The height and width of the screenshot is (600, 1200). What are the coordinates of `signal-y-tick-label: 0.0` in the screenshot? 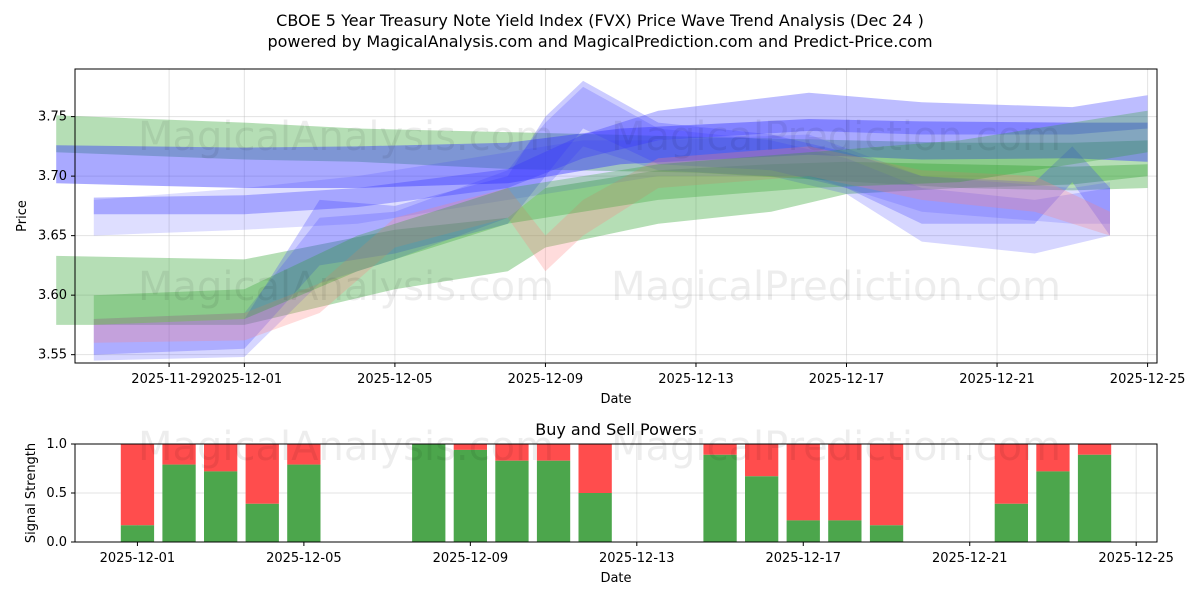 It's located at (56, 542).